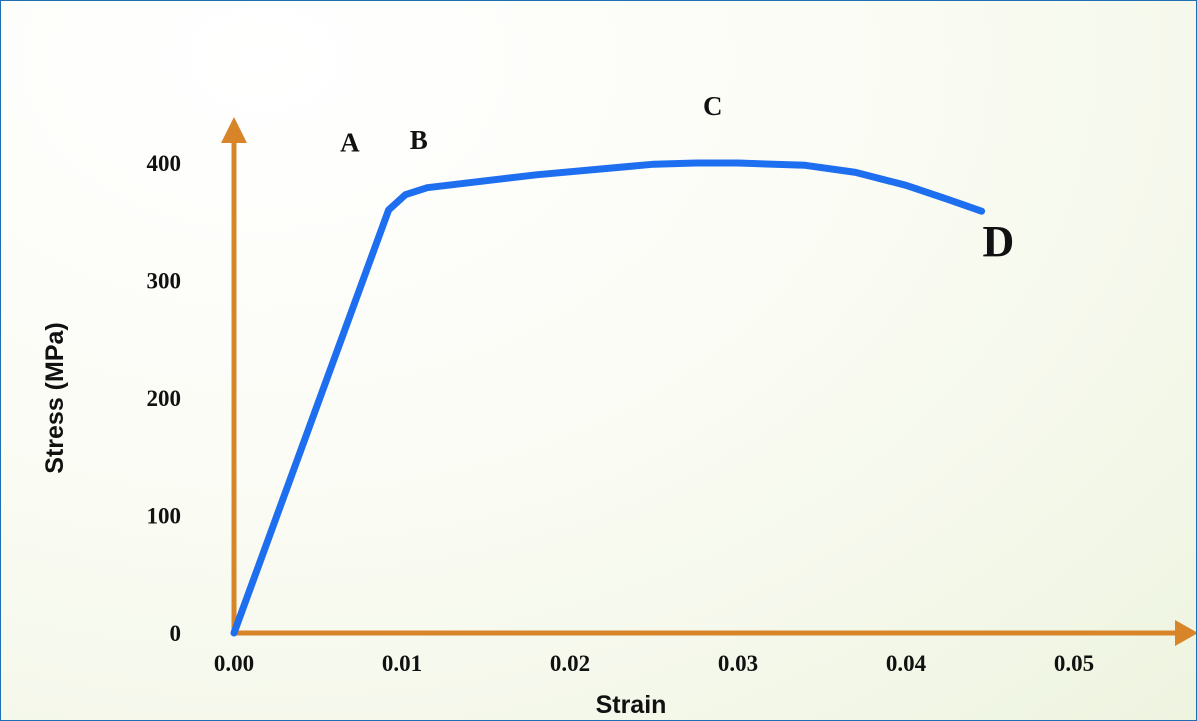  I want to click on y-axis-arrow, so click(234, 130).